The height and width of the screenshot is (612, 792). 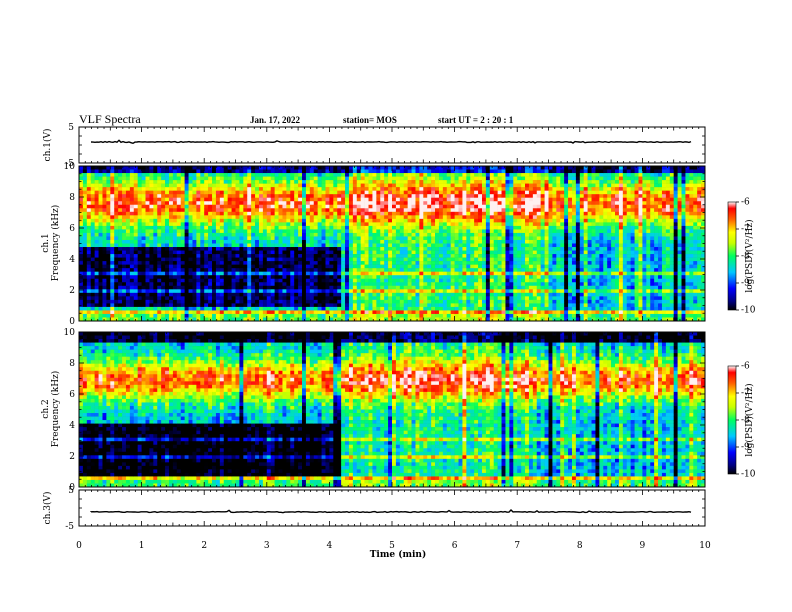 What do you see at coordinates (476, 120) in the screenshot?
I see `header-start-time: start UT = 2 : 20 : 1` at bounding box center [476, 120].